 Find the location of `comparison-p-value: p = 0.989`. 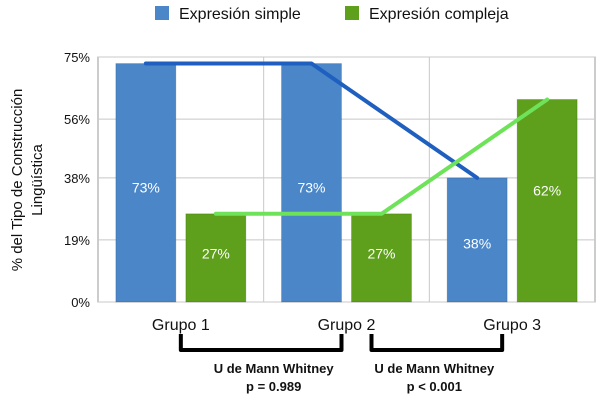

comparison-p-value: p = 0.989 is located at coordinates (273, 386).